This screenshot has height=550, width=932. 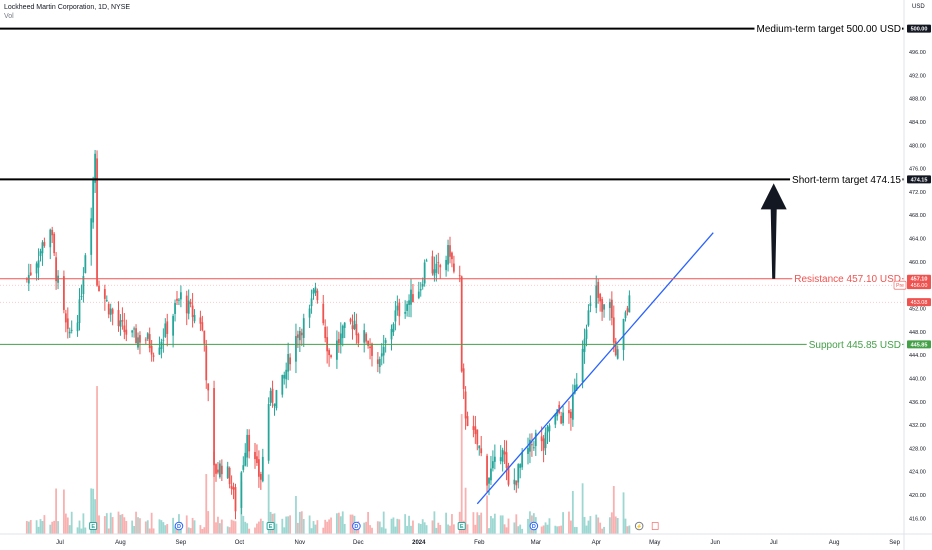 What do you see at coordinates (356, 526) in the screenshot?
I see `dividend-marker` at bounding box center [356, 526].